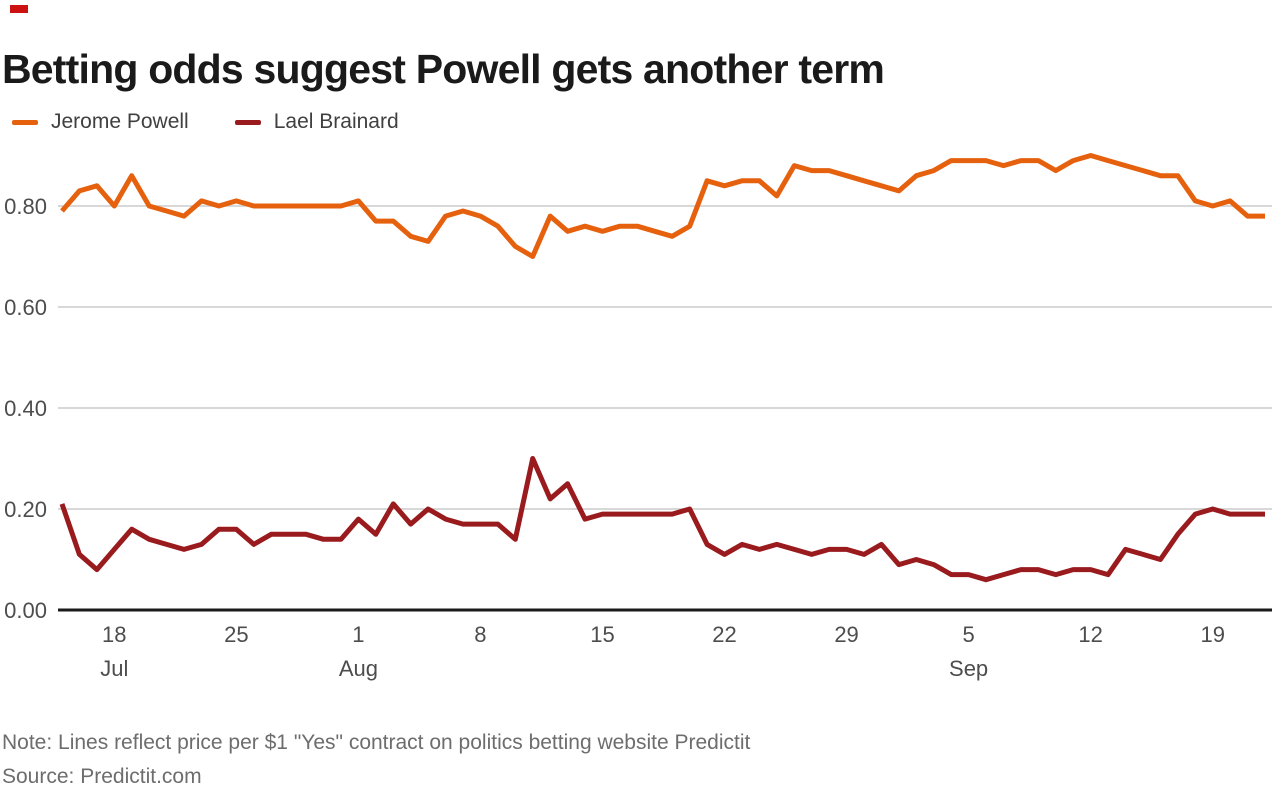 The height and width of the screenshot is (800, 1288). Describe the element at coordinates (358, 668) in the screenshot. I see `month-label: Aug` at that location.